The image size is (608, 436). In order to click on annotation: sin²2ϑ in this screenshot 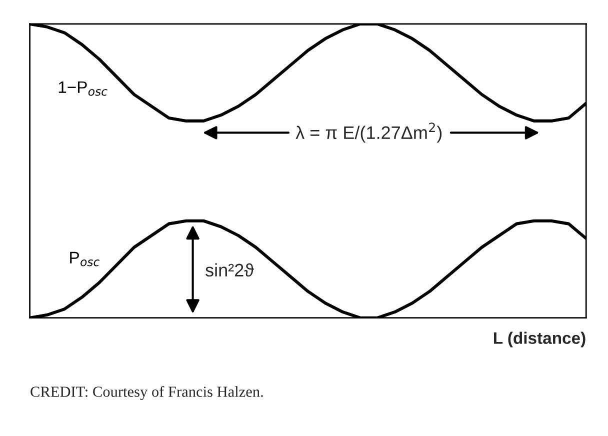, I will do `click(230, 270)`.